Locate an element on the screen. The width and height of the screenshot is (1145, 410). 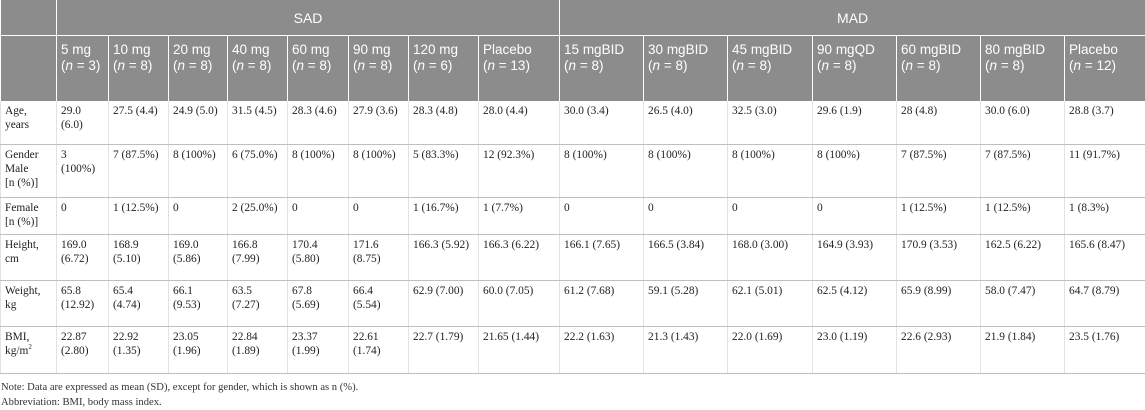
table-cell: 30.0 (3.4) is located at coordinates (602, 123).